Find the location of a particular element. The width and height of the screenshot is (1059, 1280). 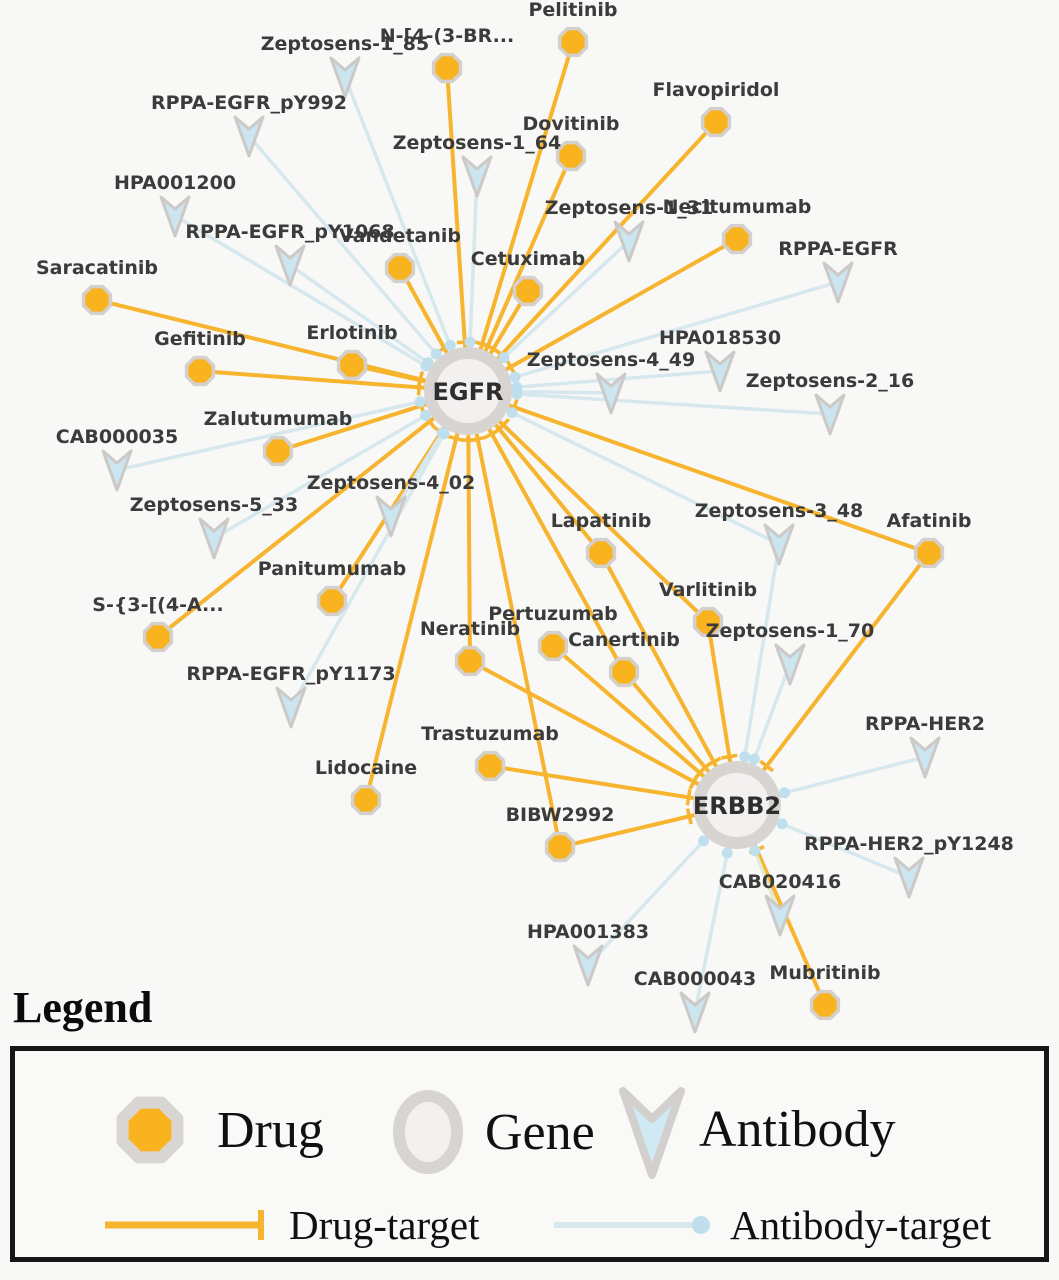

drug-target-line-icon is located at coordinates (184, 1225).